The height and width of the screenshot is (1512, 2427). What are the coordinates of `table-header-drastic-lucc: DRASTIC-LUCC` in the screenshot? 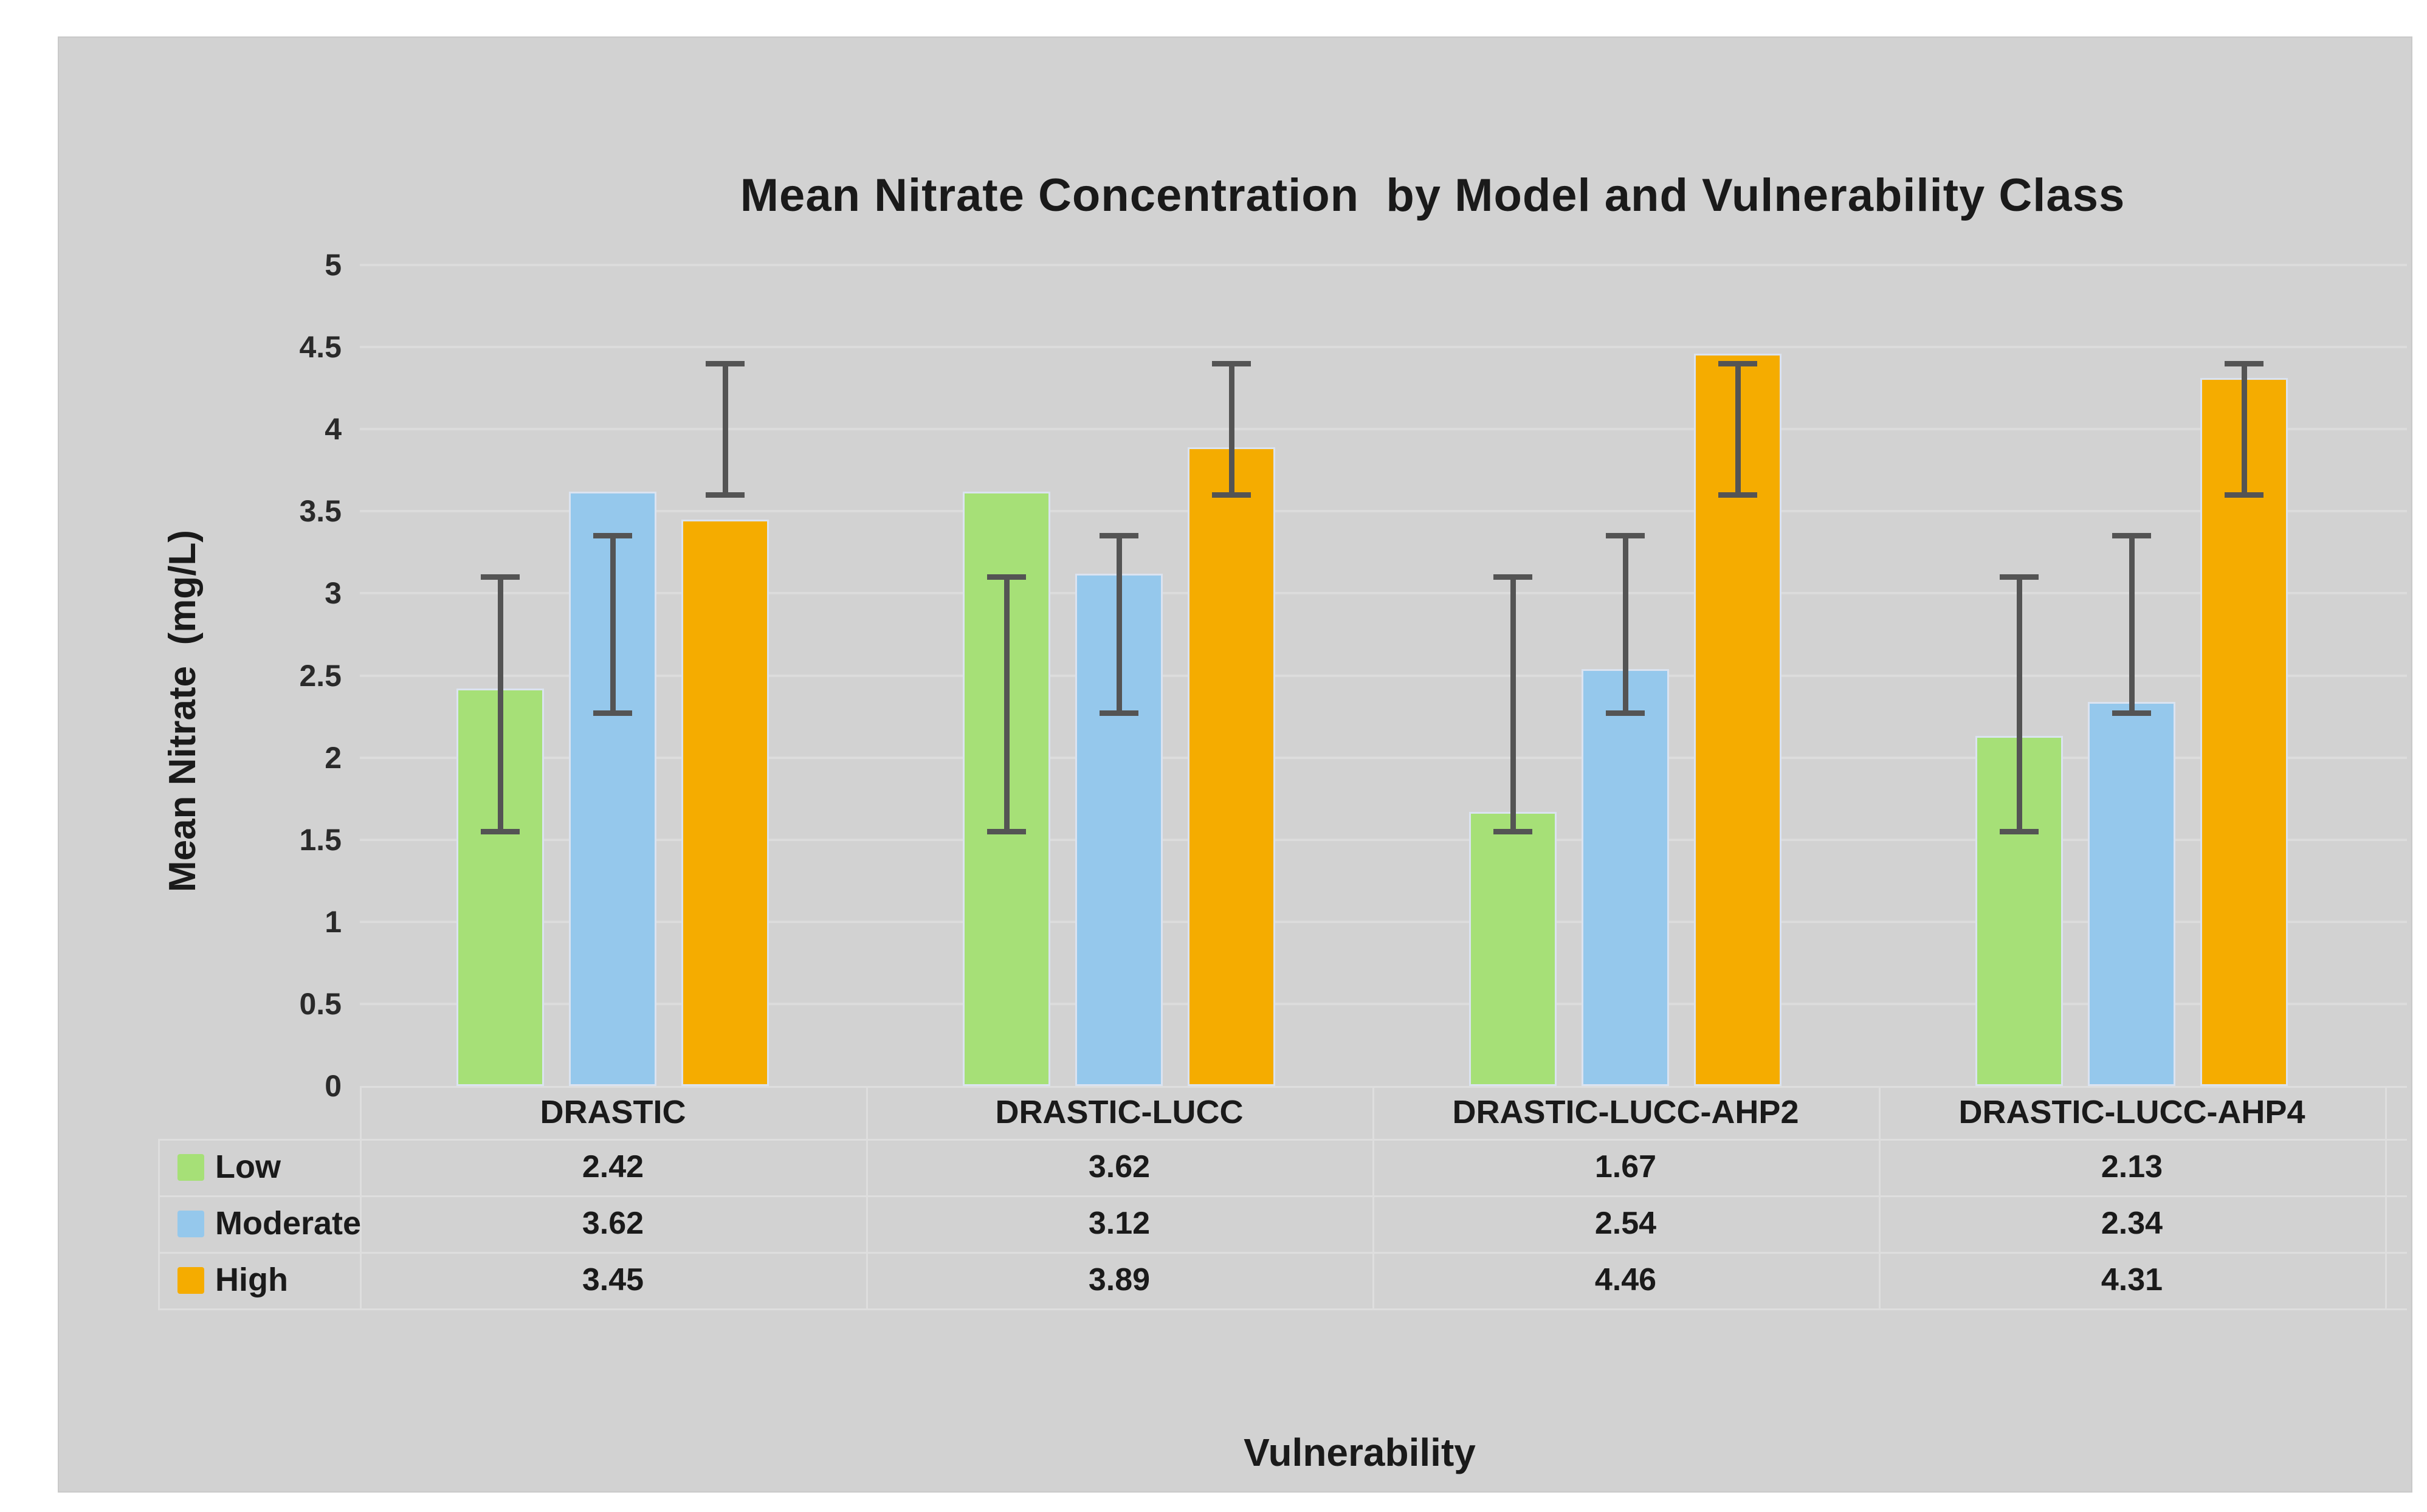 It's located at (1119, 1112).